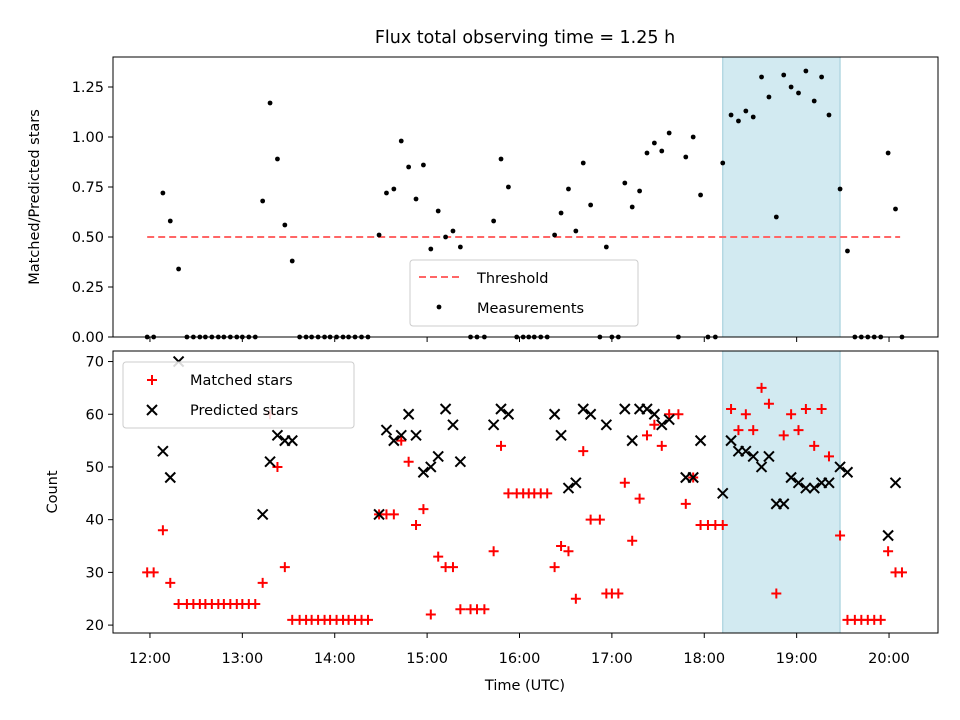  What do you see at coordinates (519, 339) in the screenshot?
I see `top-x-ticks` at bounding box center [519, 339].